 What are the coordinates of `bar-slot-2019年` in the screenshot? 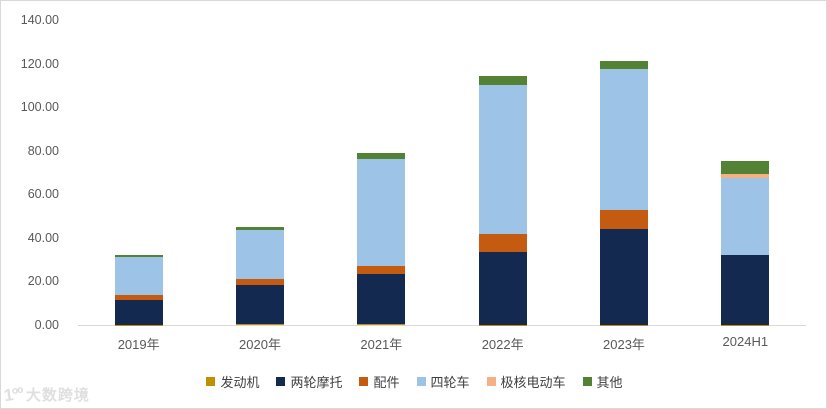 It's located at (138, 172).